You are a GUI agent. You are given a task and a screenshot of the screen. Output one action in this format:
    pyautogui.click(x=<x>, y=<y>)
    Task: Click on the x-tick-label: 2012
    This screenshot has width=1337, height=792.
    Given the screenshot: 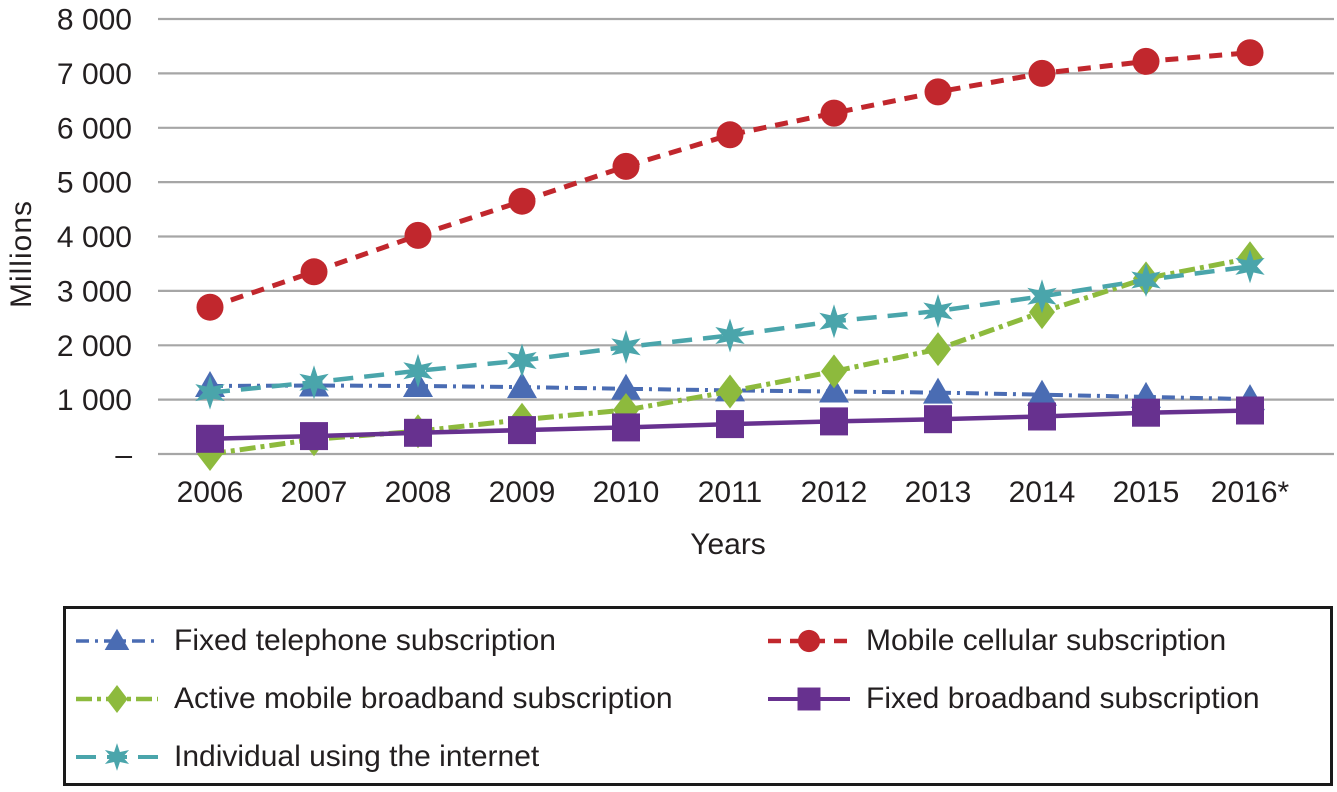 What is the action you would take?
    pyautogui.click(x=834, y=492)
    